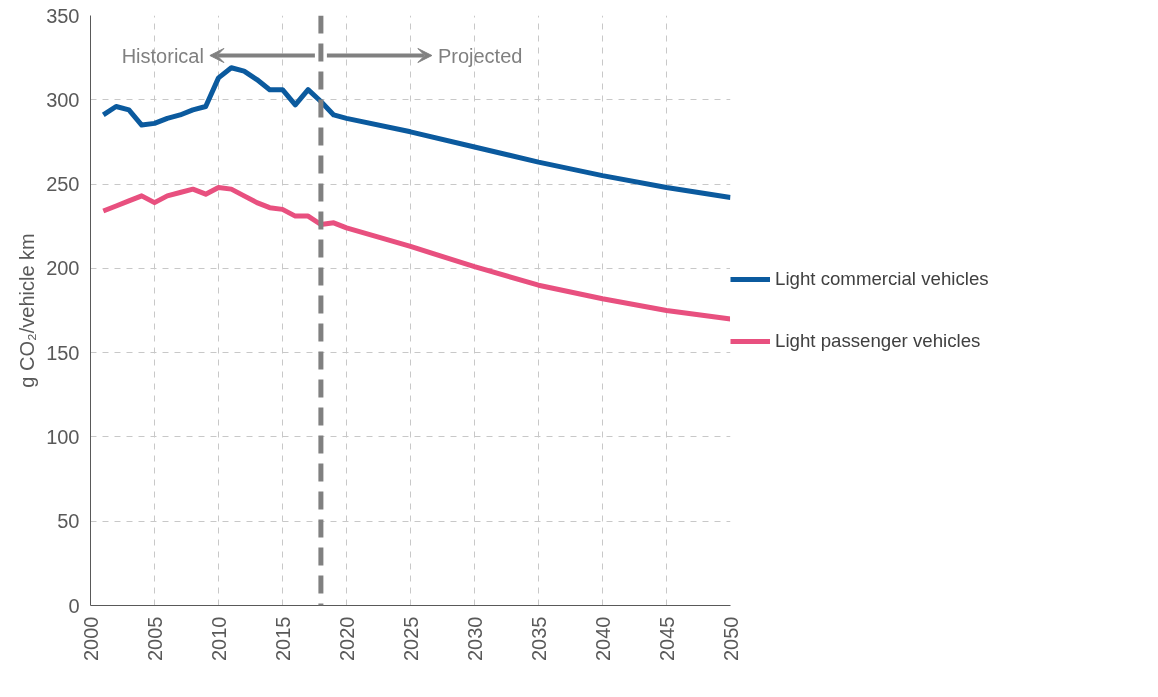 The height and width of the screenshot is (697, 1158). I want to click on x-tick-label: 2045, so click(666, 638).